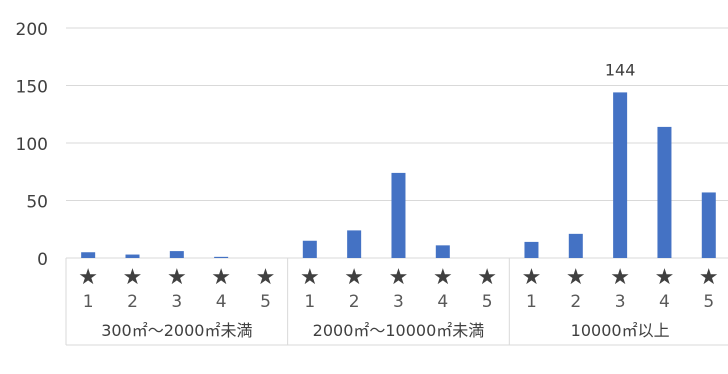  What do you see at coordinates (42, 260) in the screenshot?
I see `y-tick-label: 0` at bounding box center [42, 260].